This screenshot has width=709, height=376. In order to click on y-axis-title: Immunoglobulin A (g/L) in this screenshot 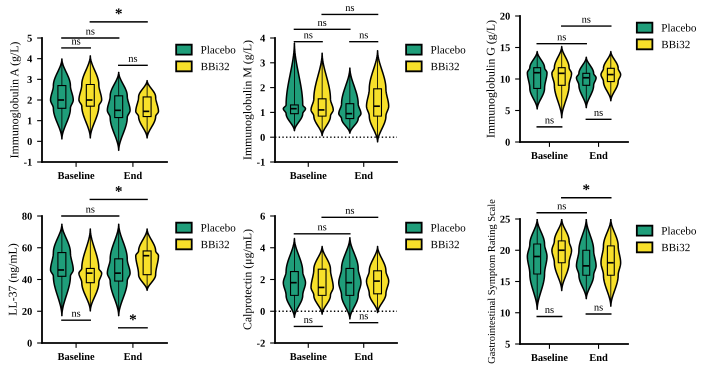, I will do `click(15, 100)`.